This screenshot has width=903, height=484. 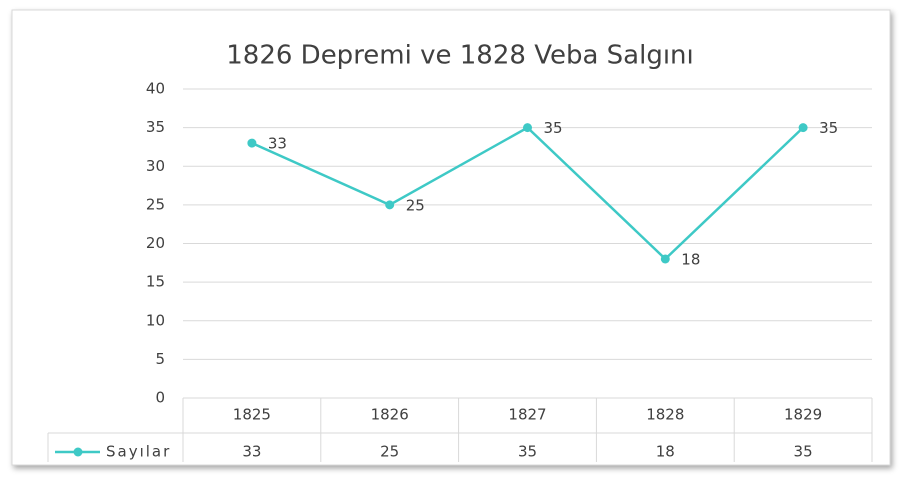 I want to click on data-label: 33, so click(x=277, y=144).